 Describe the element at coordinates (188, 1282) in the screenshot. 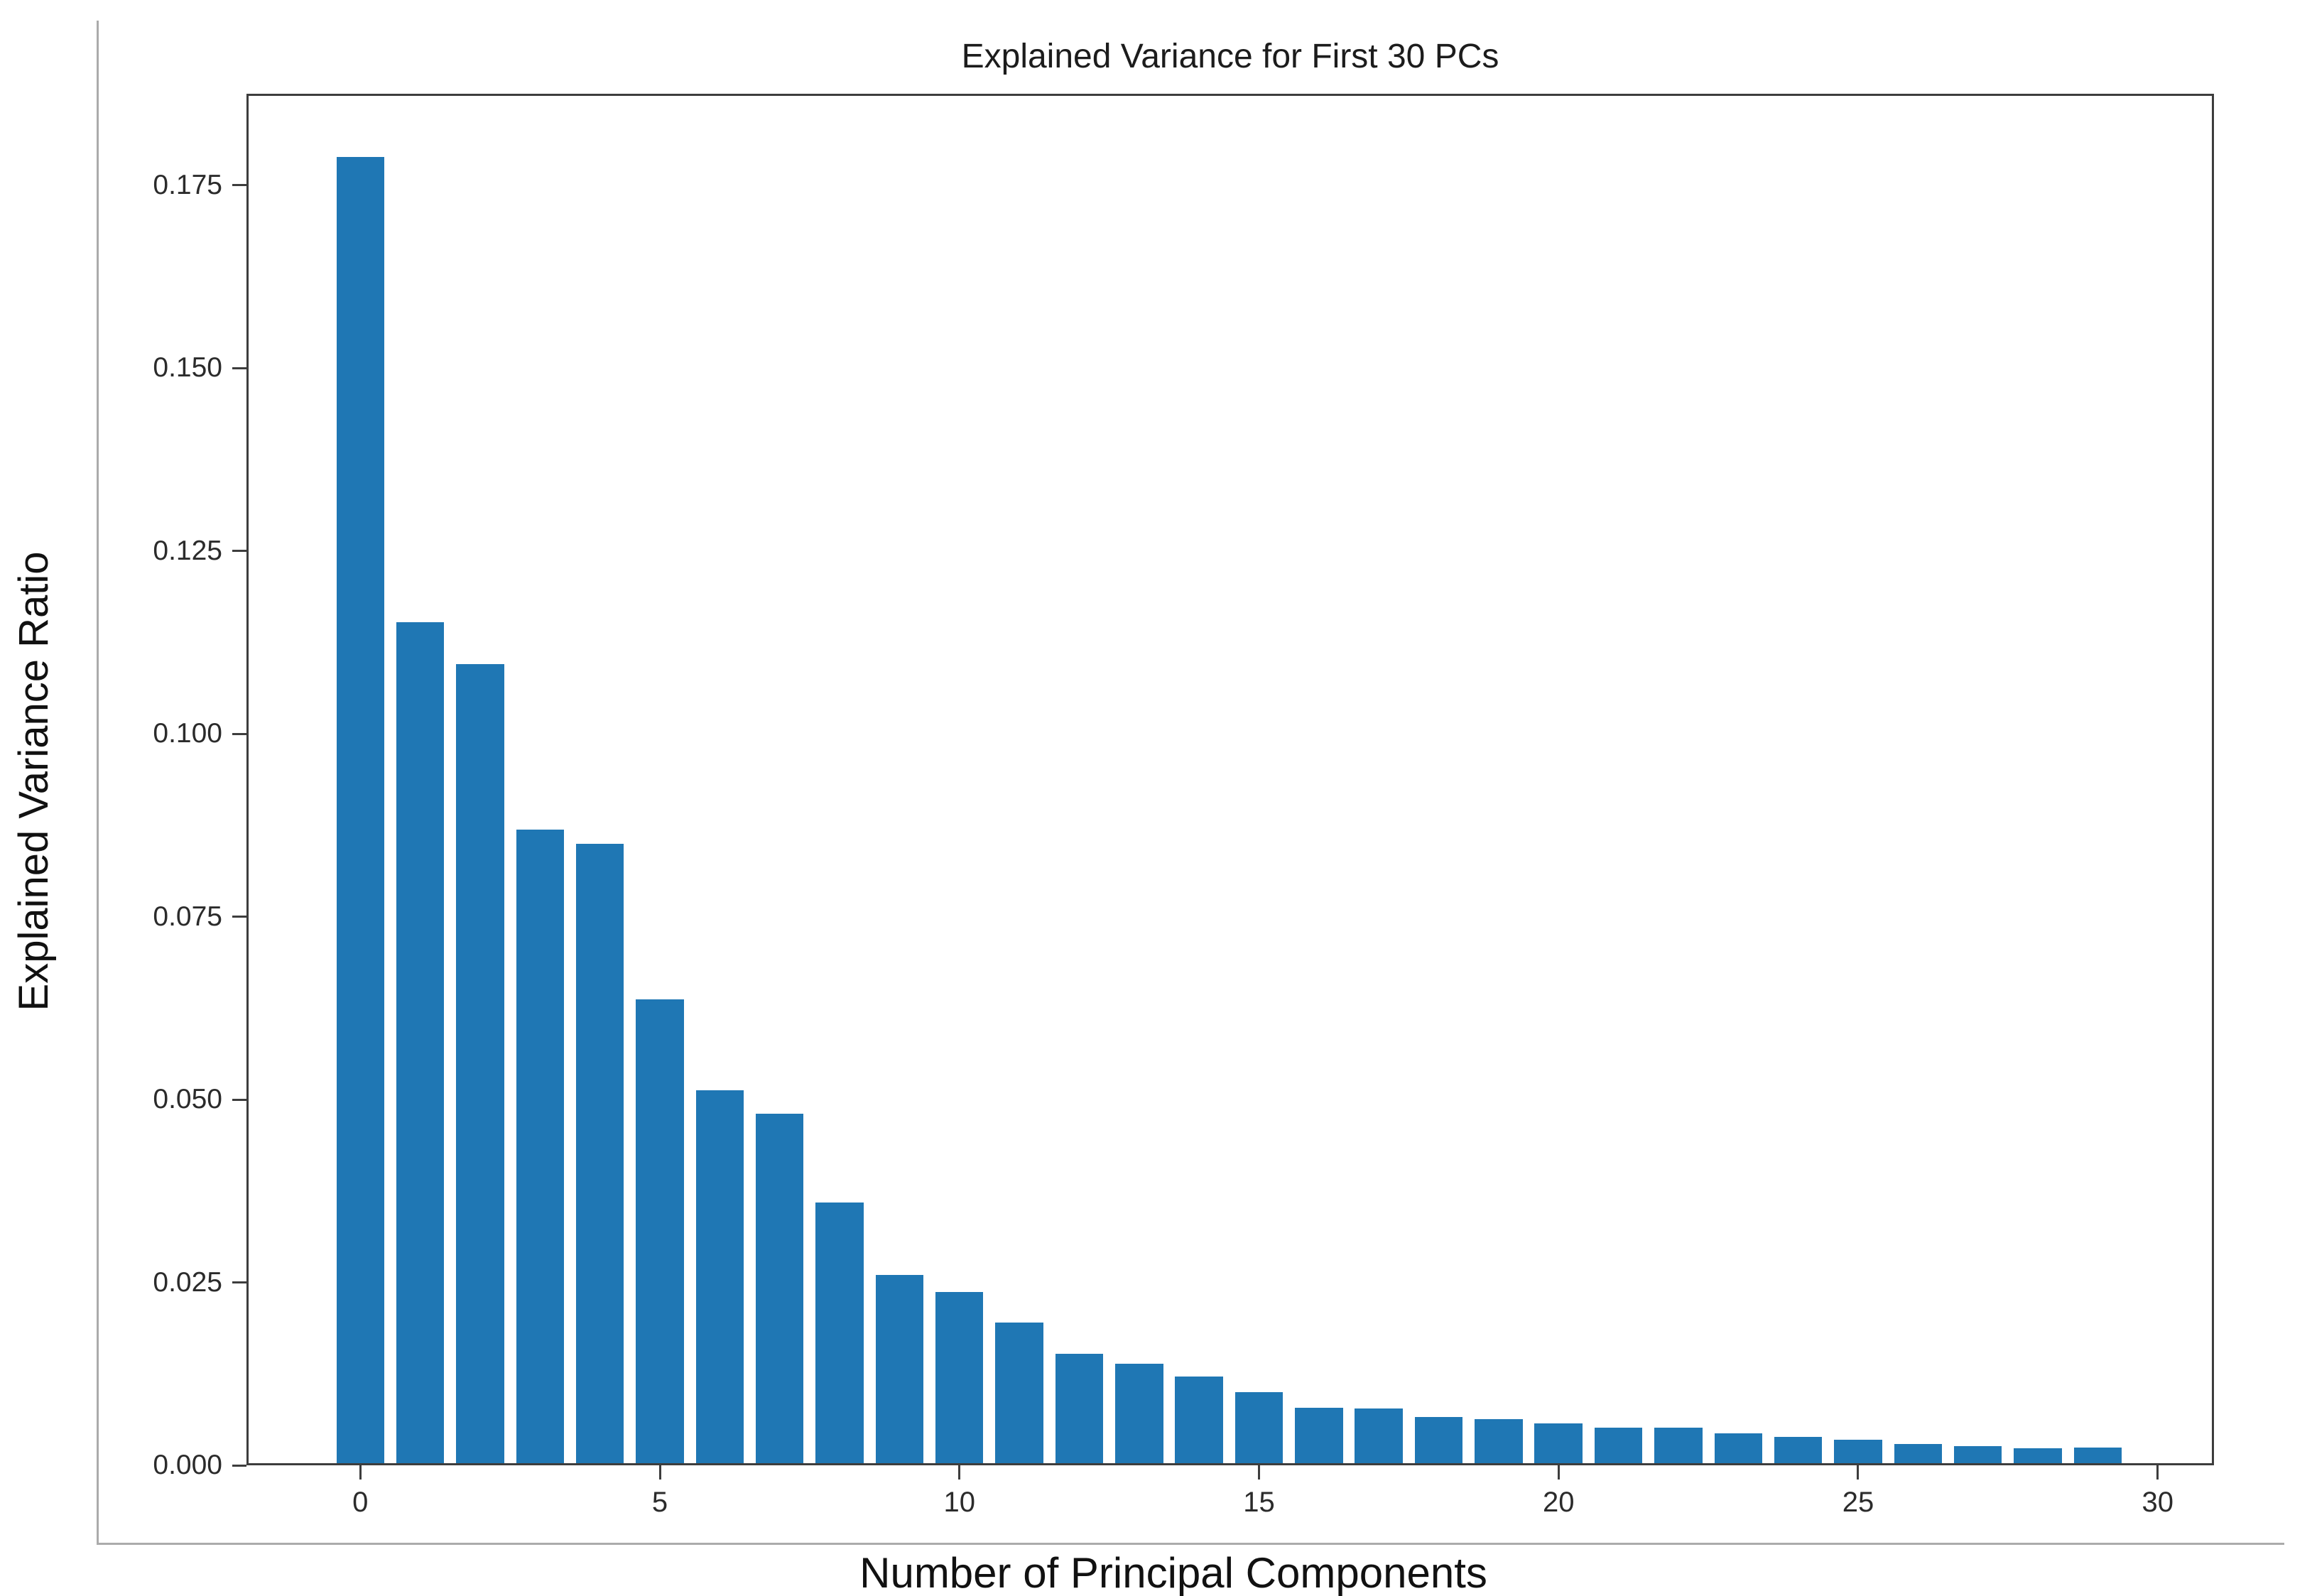

I see `y-tick-label-0.025: 0.025` at that location.